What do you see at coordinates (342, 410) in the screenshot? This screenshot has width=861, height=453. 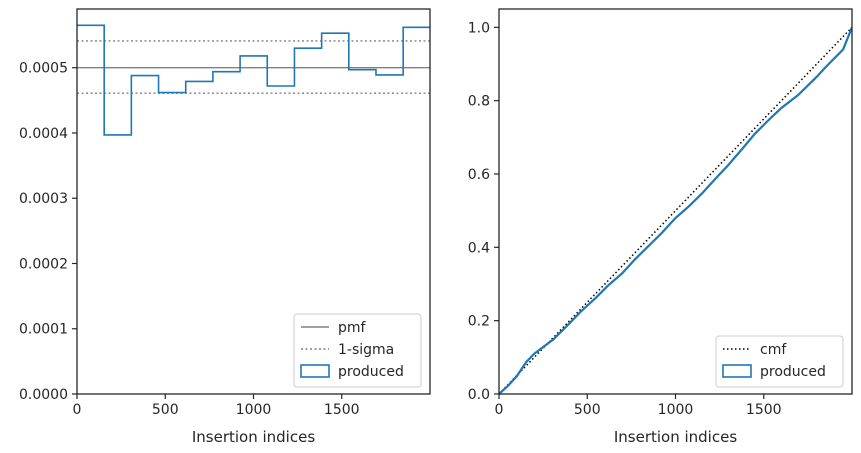 I see `pmf-chart-x-tick-label: 1500` at bounding box center [342, 410].